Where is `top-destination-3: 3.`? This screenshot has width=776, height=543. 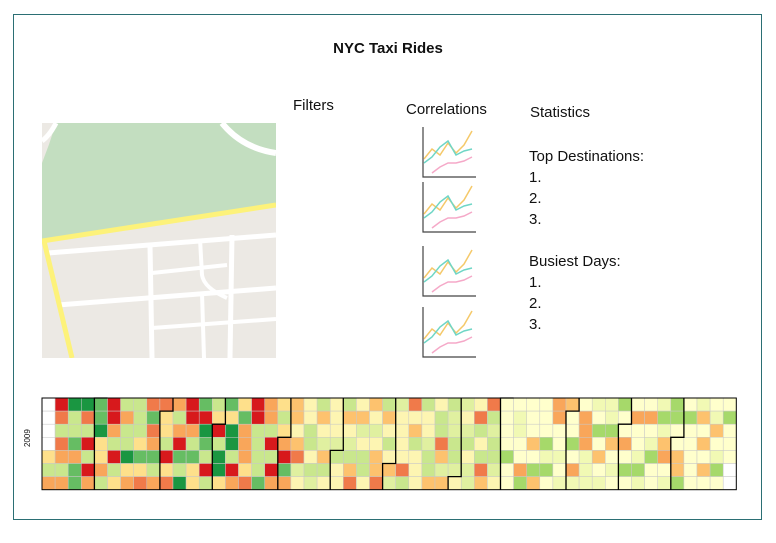 top-destination-3: 3. is located at coordinates (535, 219).